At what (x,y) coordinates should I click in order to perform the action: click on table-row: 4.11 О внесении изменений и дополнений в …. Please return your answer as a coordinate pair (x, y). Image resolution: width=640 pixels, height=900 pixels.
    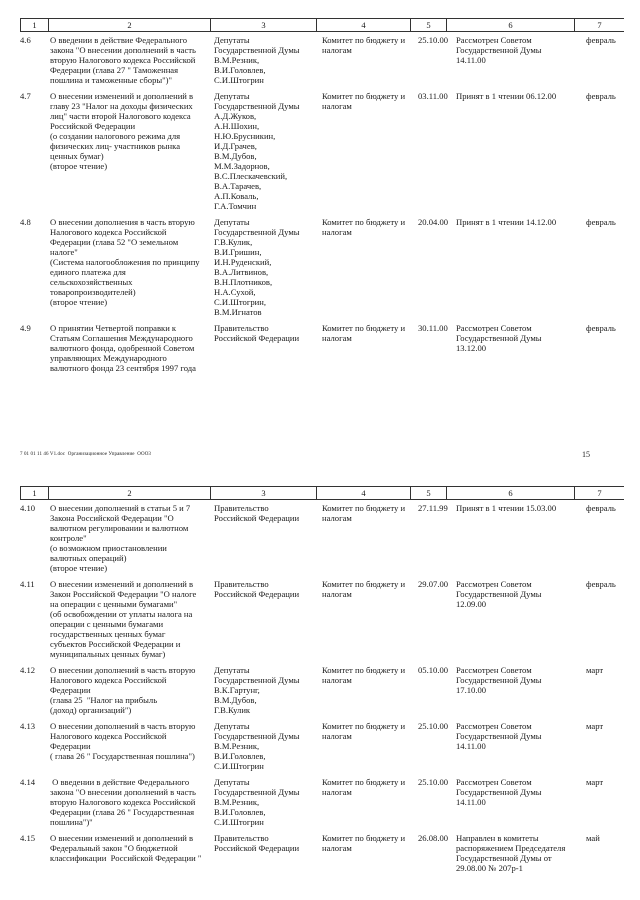
    Looking at the image, I should click on (328, 619).